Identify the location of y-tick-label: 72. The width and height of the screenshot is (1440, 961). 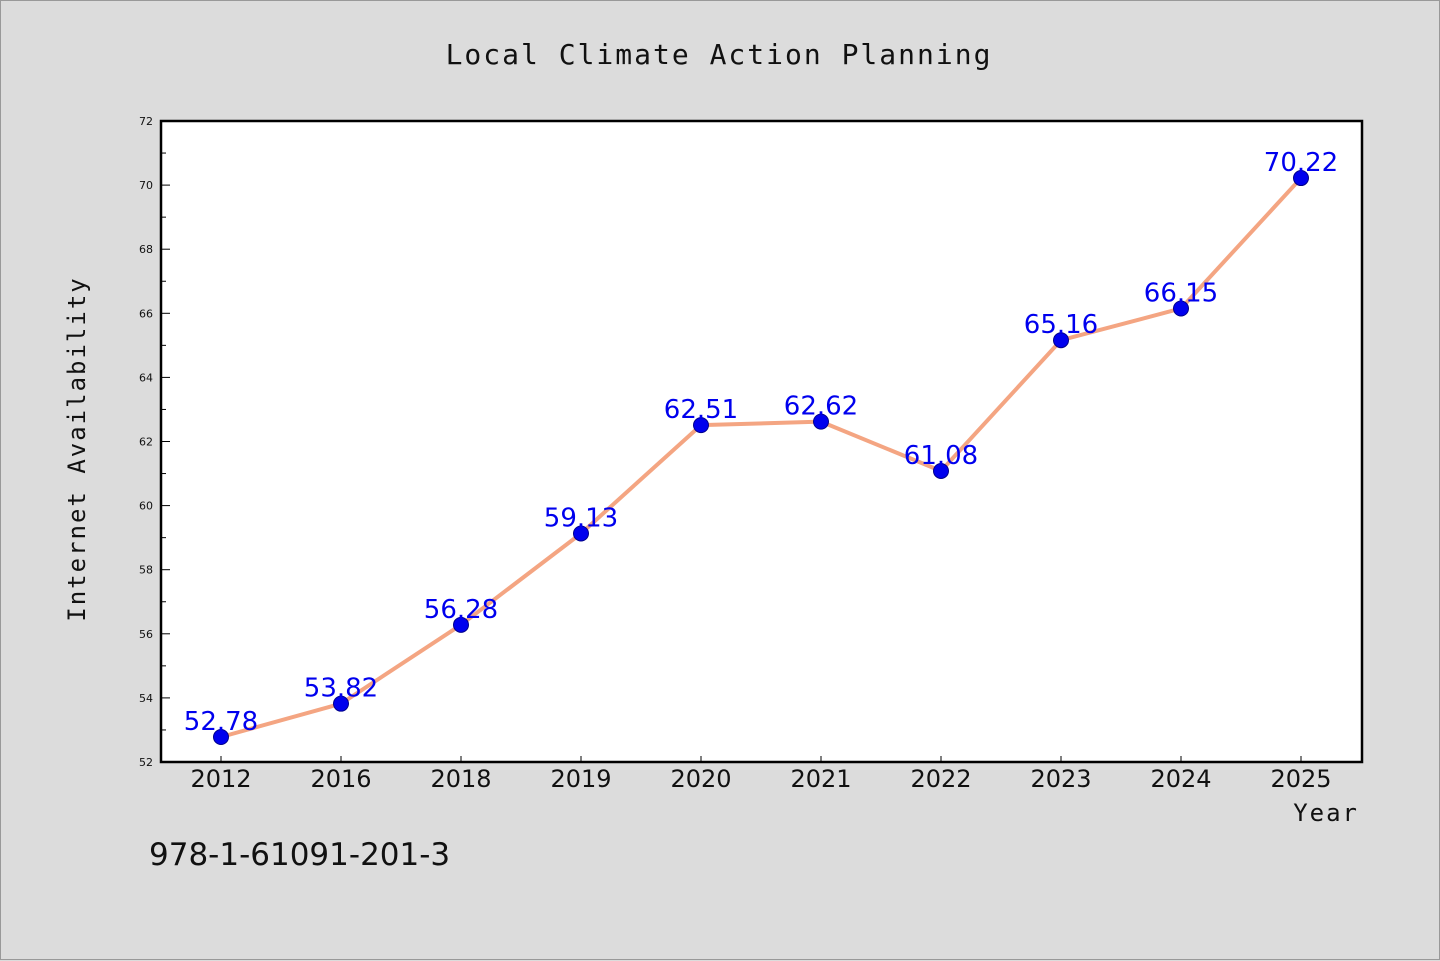
(146, 121).